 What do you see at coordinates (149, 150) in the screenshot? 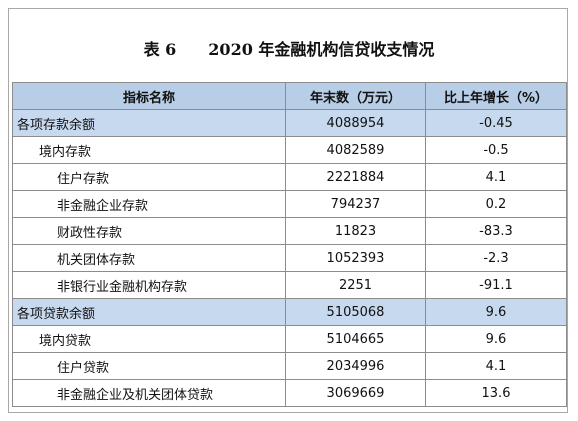
I see `row-label: 境内存款` at bounding box center [149, 150].